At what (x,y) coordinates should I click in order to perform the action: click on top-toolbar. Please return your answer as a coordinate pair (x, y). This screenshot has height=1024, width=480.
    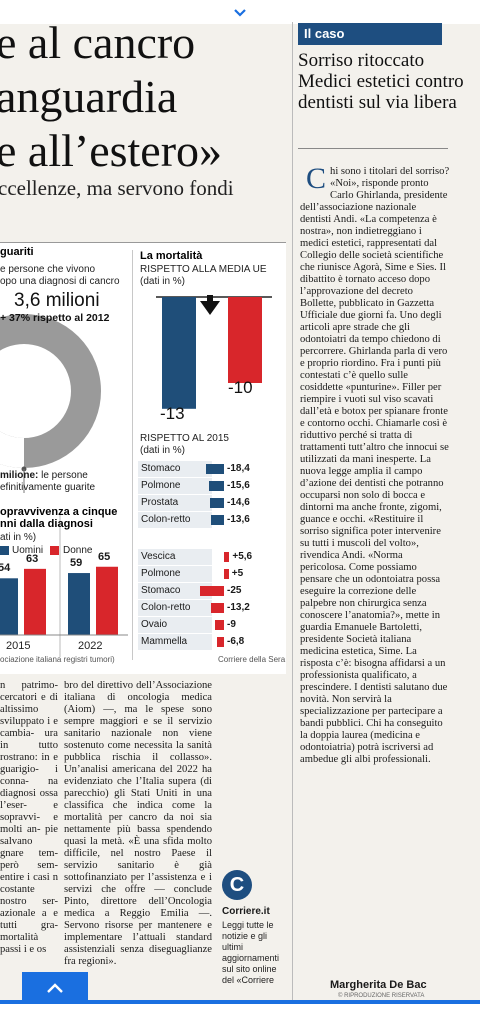
    Looking at the image, I should click on (240, 12).